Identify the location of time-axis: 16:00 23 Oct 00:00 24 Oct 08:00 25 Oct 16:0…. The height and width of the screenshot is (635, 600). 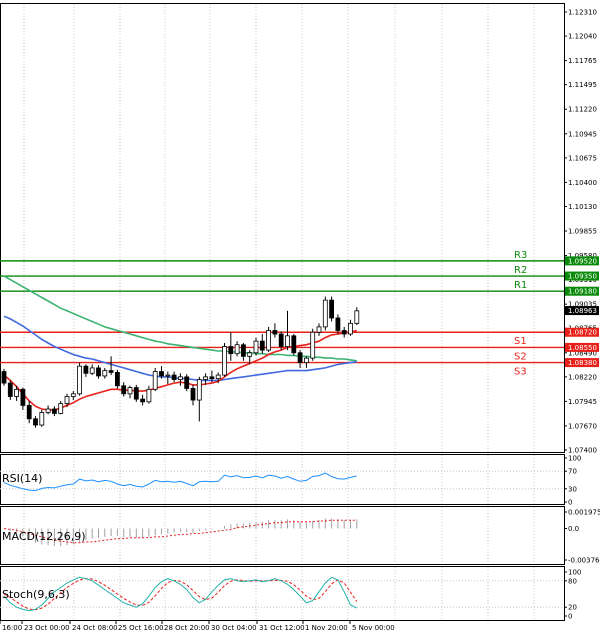
(197, 626).